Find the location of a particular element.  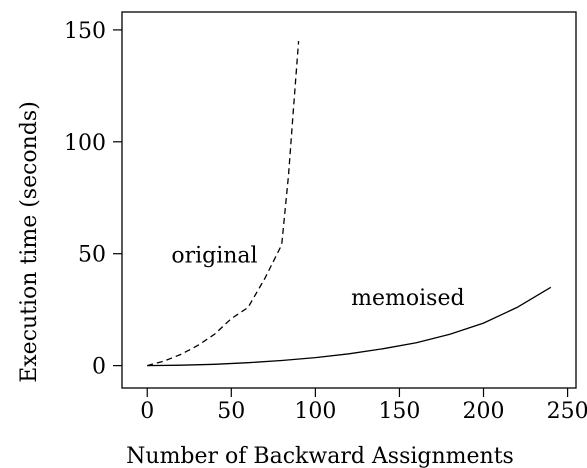

x-tick-label: 150 is located at coordinates (399, 411).